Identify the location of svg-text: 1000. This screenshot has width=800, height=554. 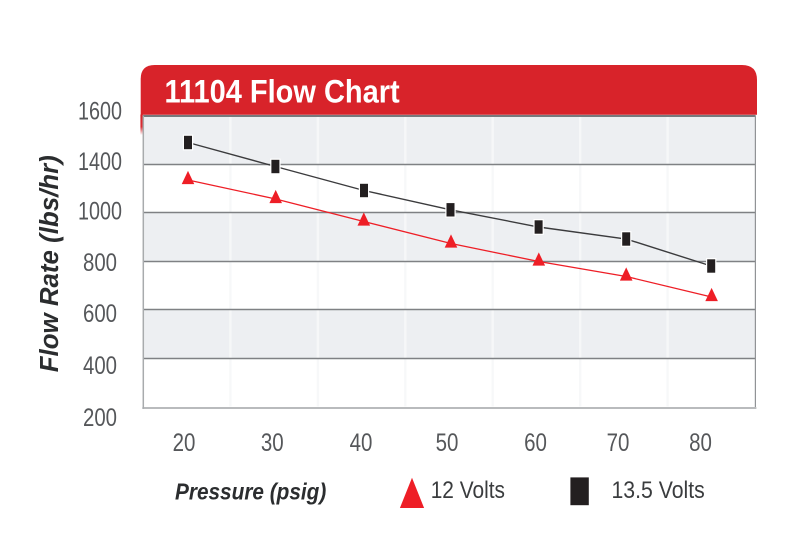
(100, 211).